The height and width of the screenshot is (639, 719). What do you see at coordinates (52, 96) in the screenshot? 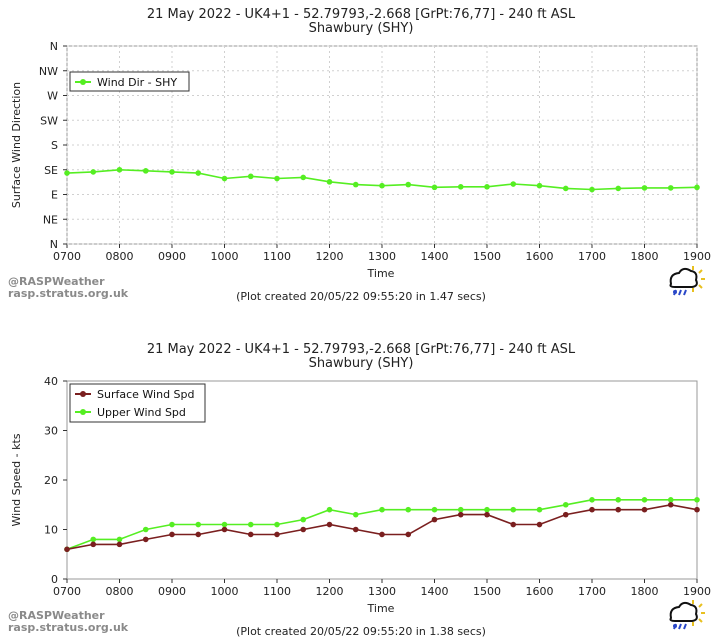
I see `y-tick-label: W` at bounding box center [52, 96].